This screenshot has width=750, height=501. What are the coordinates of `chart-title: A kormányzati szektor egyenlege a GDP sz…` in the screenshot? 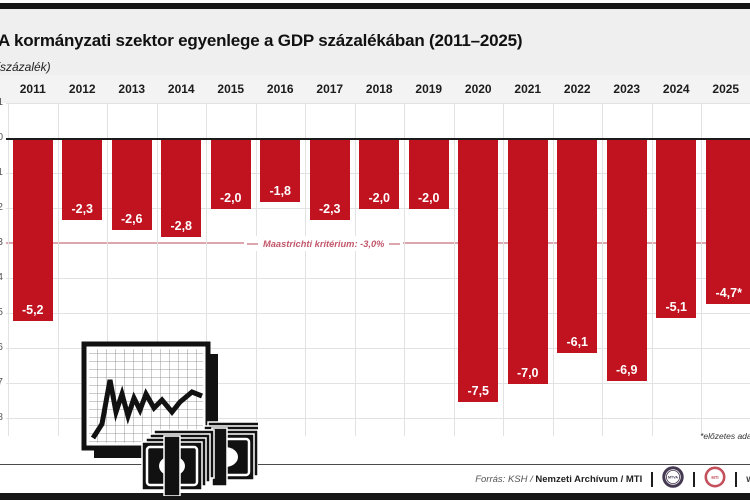 It's located at (261, 40).